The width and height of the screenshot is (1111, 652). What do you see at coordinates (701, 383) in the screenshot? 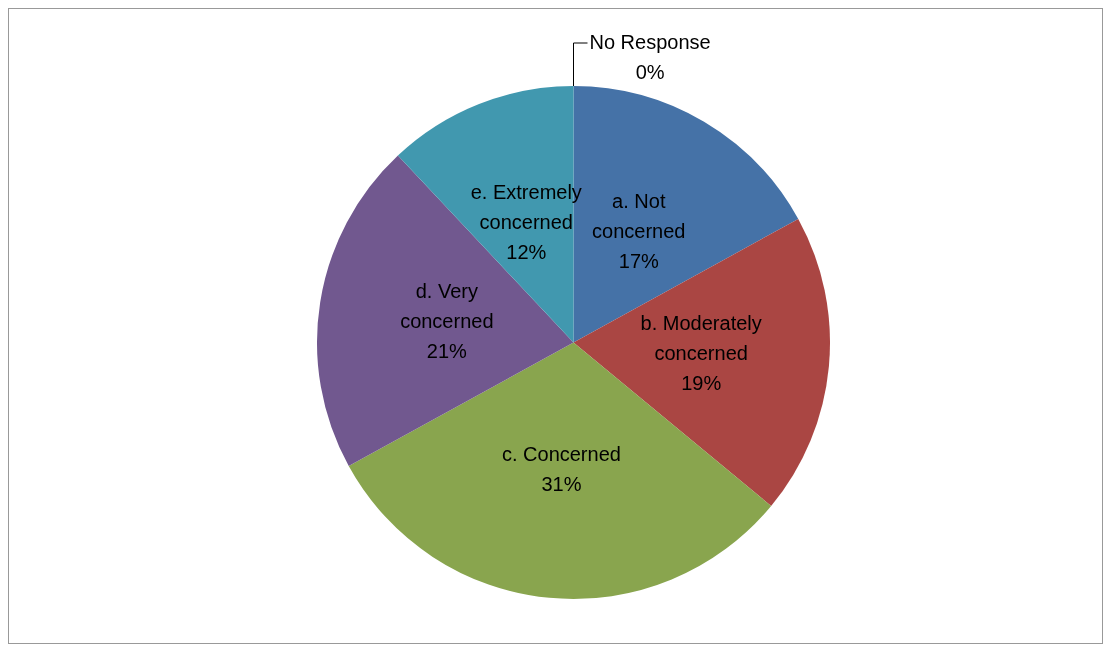
I see `data-label: 19%` at bounding box center [701, 383].